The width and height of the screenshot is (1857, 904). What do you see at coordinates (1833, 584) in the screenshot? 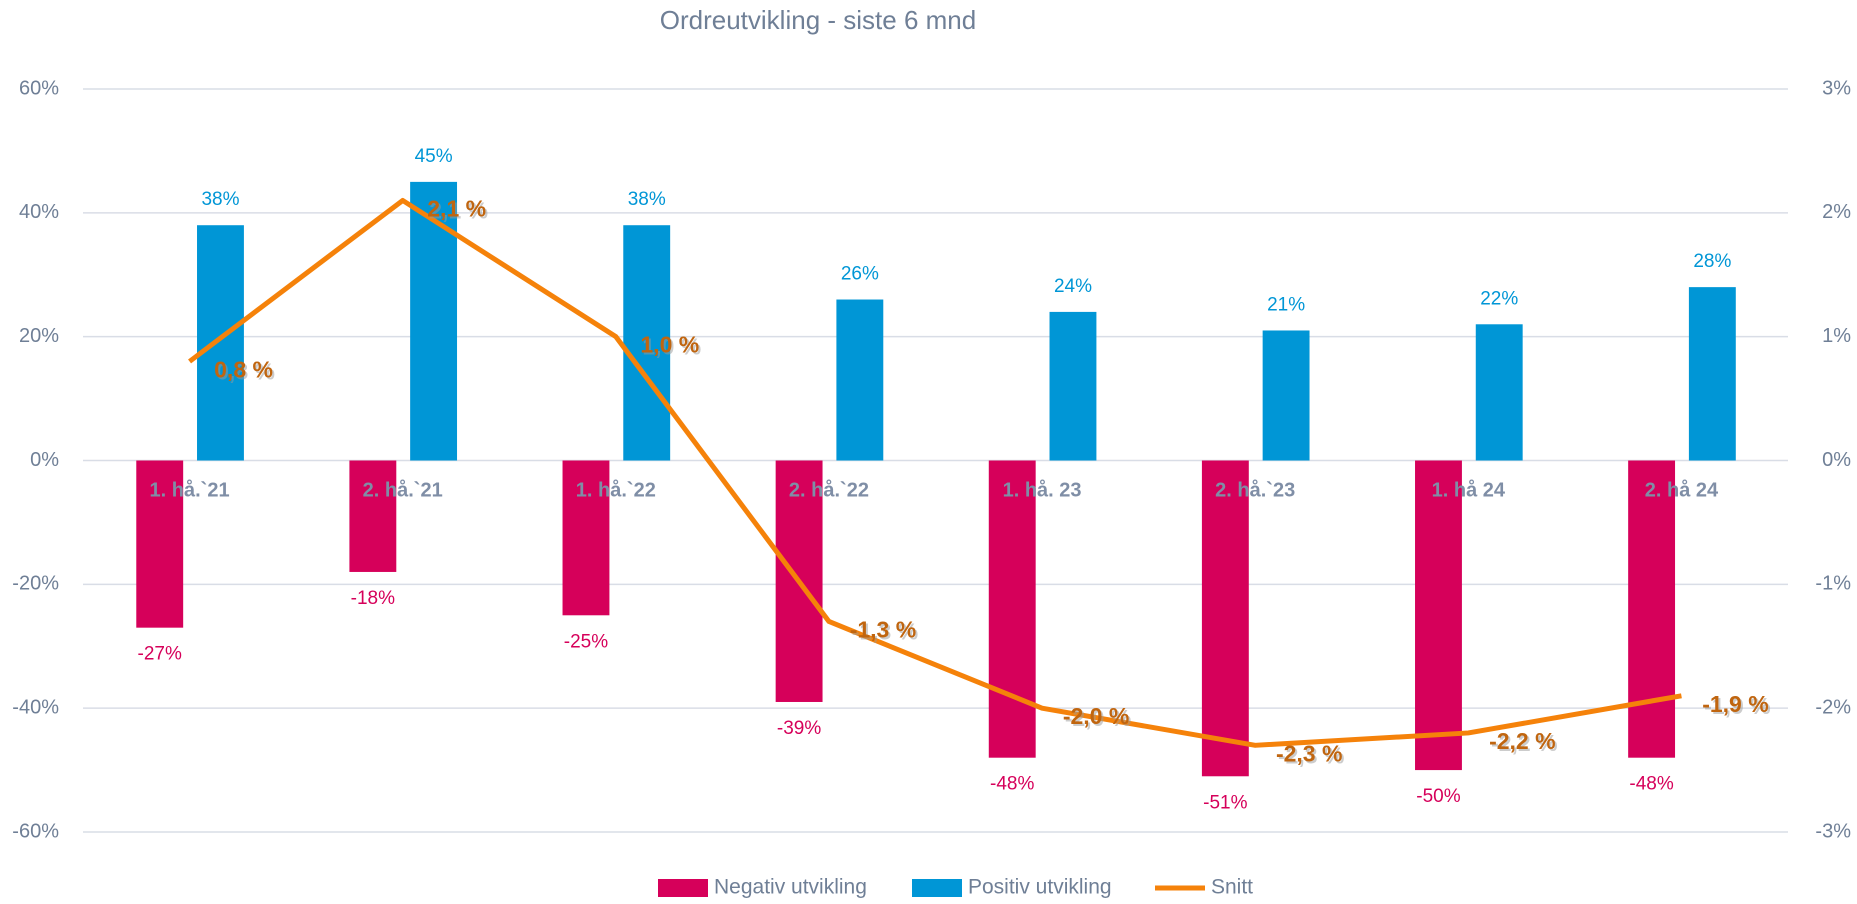
I see `y2-tick-label: -1%` at bounding box center [1833, 584].